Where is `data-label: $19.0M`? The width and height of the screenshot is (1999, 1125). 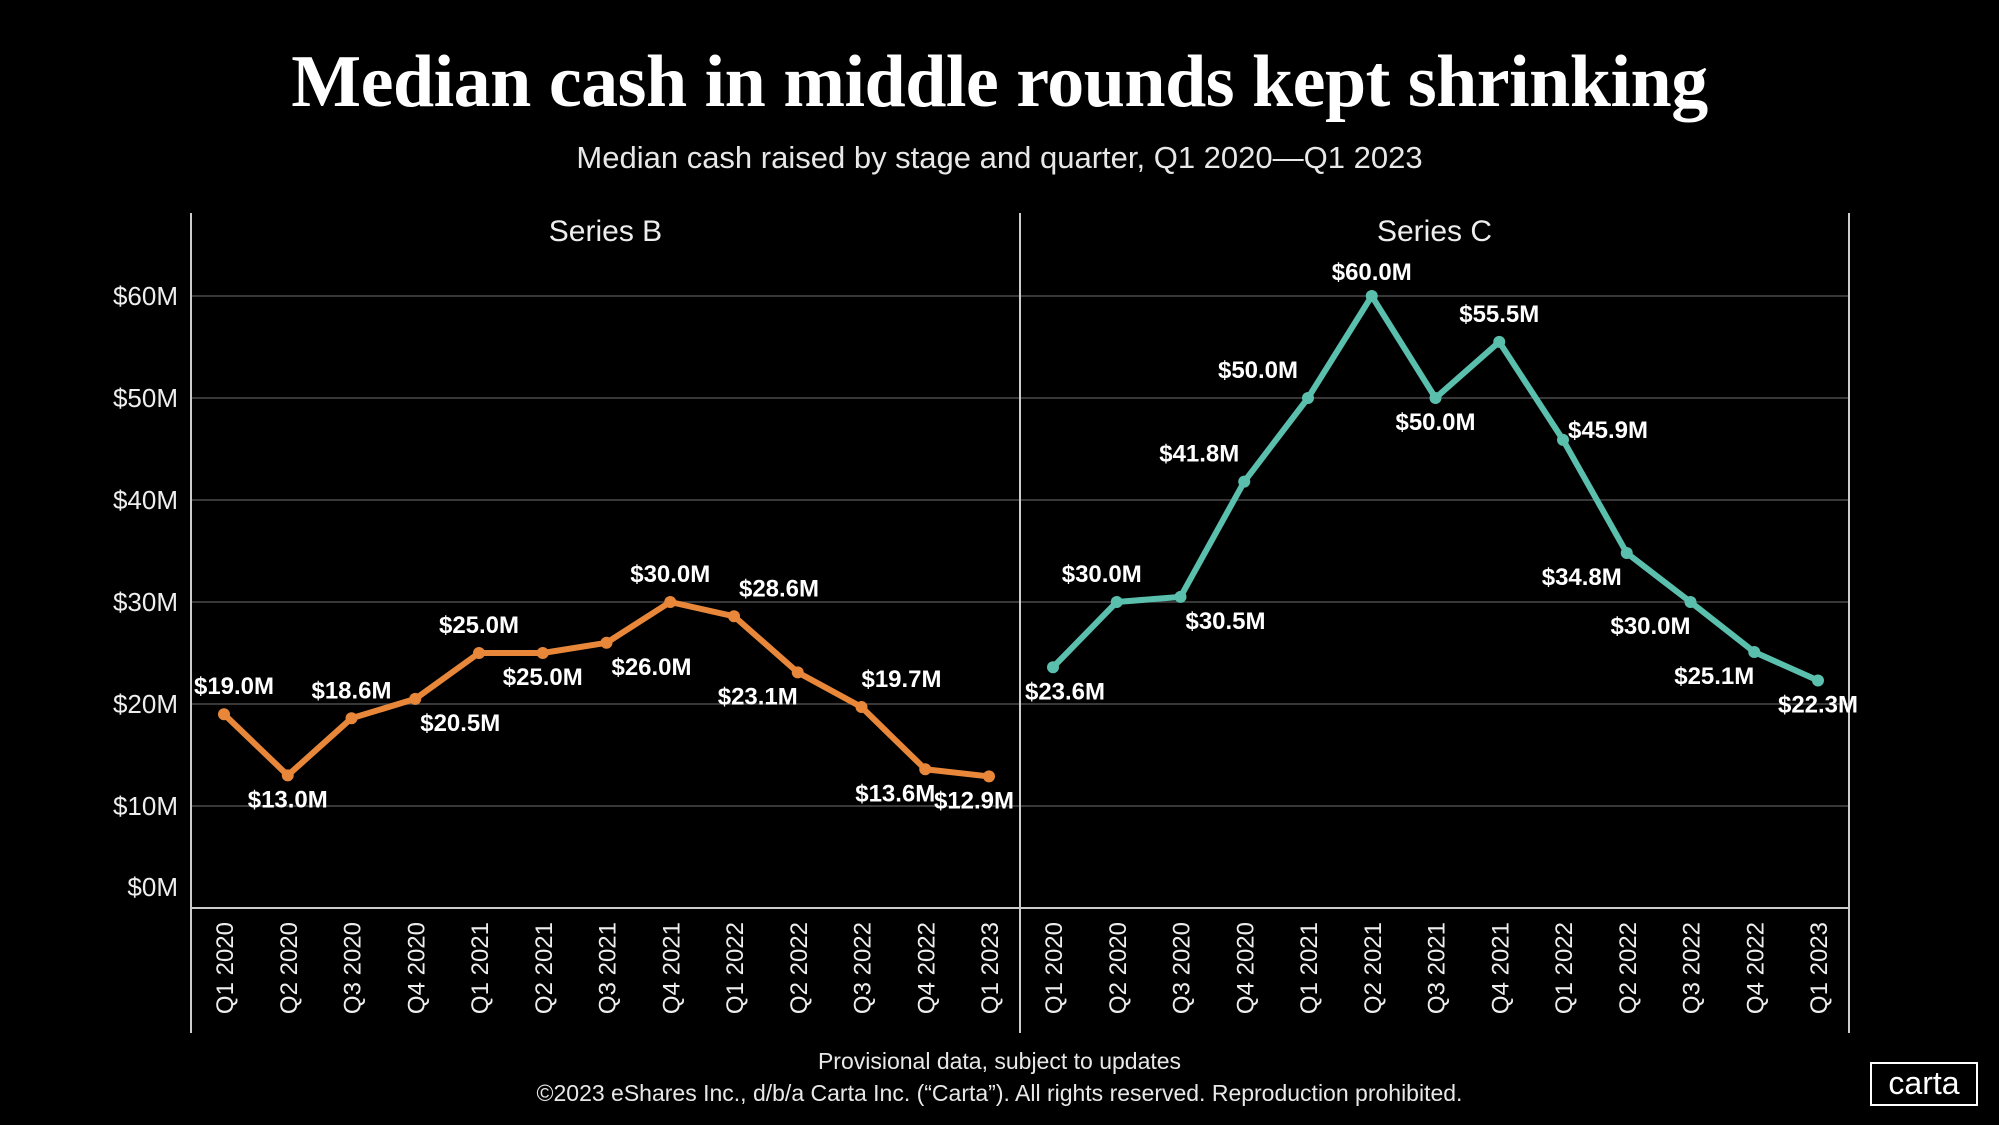 data-label: $19.0M is located at coordinates (234, 686).